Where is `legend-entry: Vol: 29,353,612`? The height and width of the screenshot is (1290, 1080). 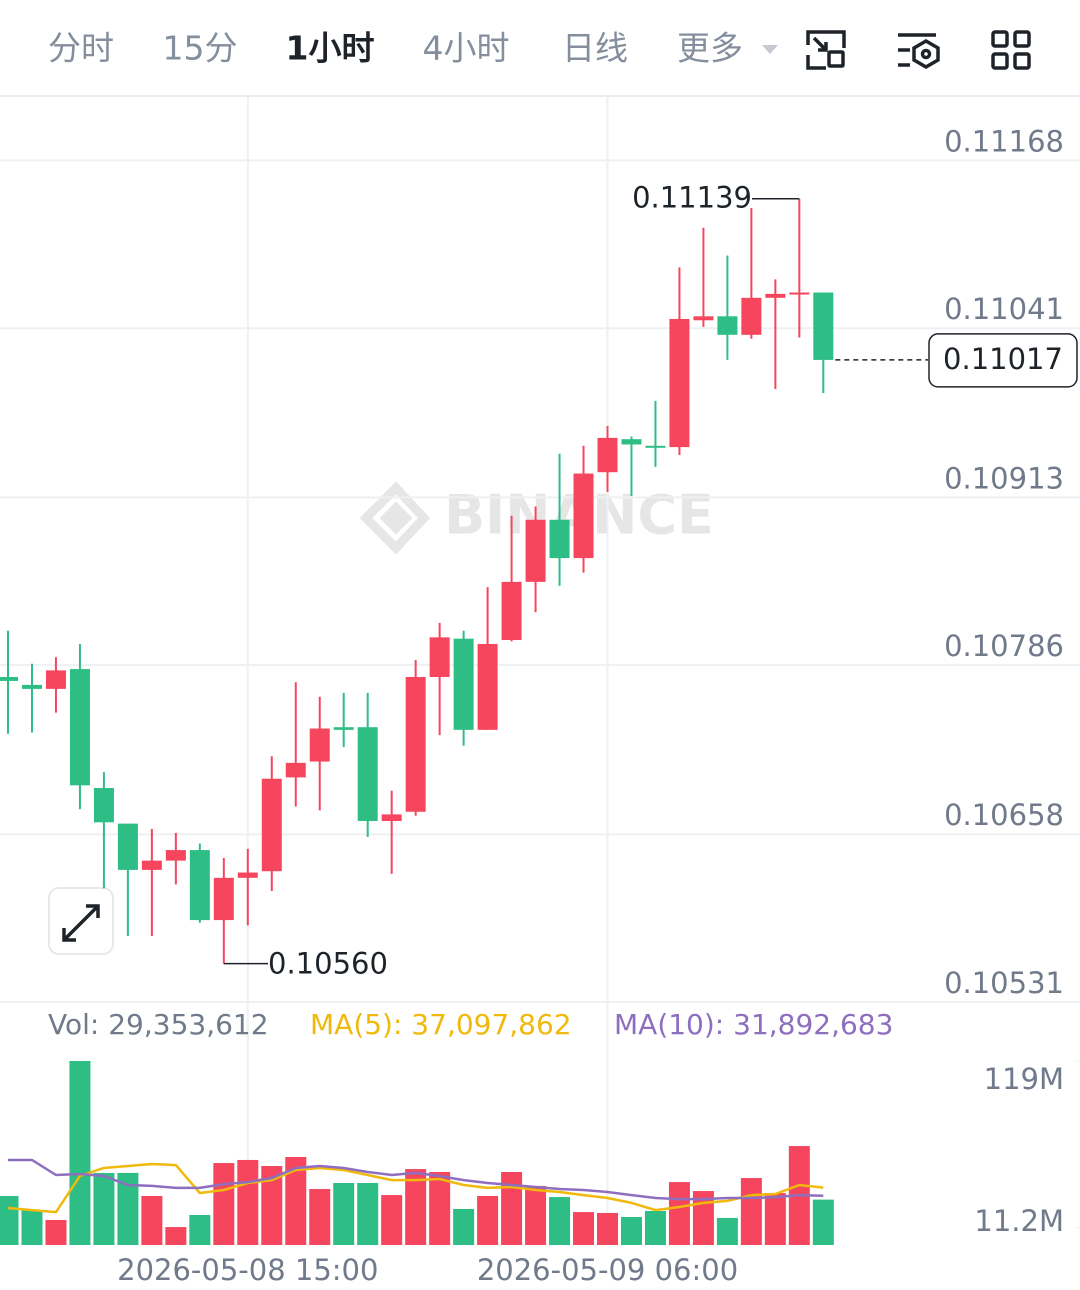
legend-entry: Vol: 29,353,612 is located at coordinates (158, 1024).